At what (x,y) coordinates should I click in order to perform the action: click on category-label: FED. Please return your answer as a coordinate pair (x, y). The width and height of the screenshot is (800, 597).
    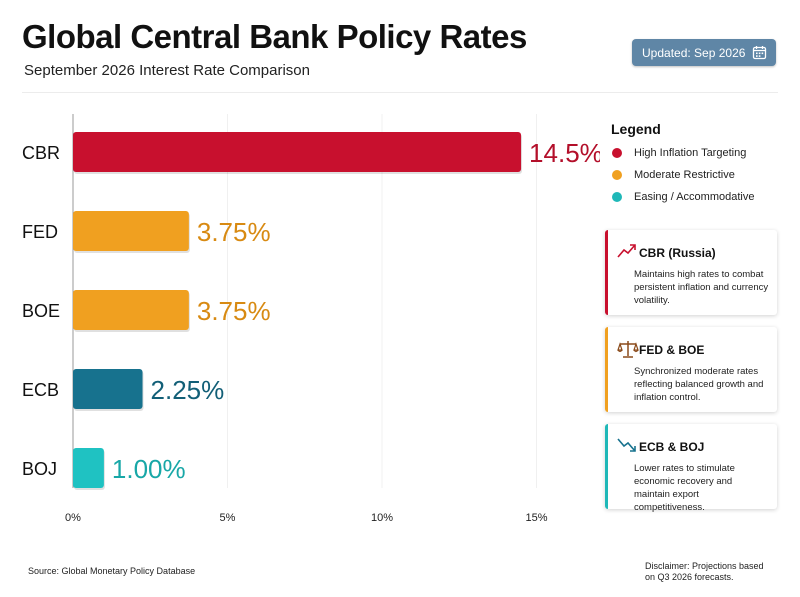
    Looking at the image, I should click on (40, 232).